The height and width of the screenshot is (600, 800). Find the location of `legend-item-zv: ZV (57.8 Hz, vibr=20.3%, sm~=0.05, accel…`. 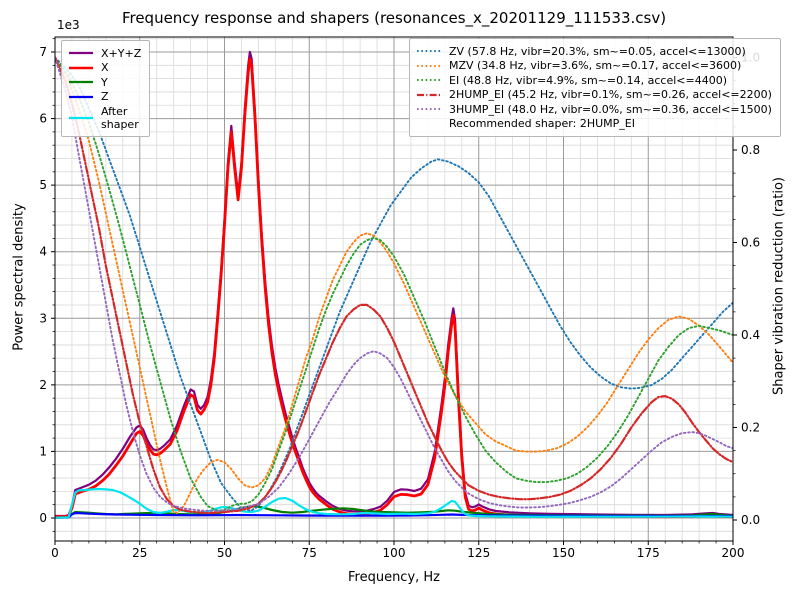

legend-item-zv: ZV (57.8 Hz, vibr=20.3%, sm~=0.05, accel… is located at coordinates (594, 51).